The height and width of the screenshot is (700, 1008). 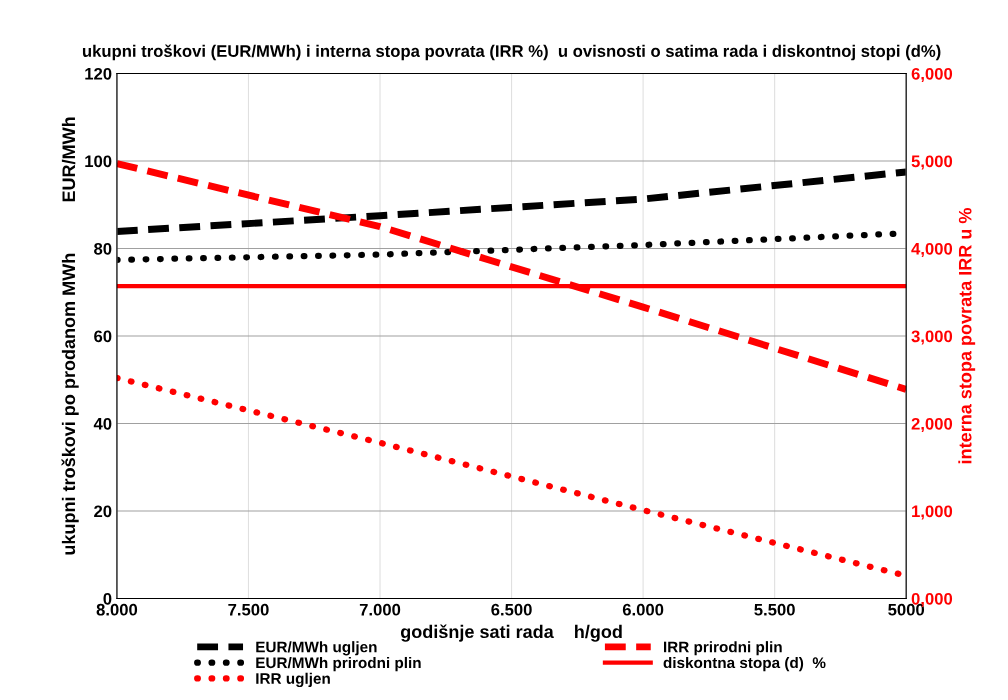 I want to click on y2-tick-label: 5,000, so click(x=932, y=162).